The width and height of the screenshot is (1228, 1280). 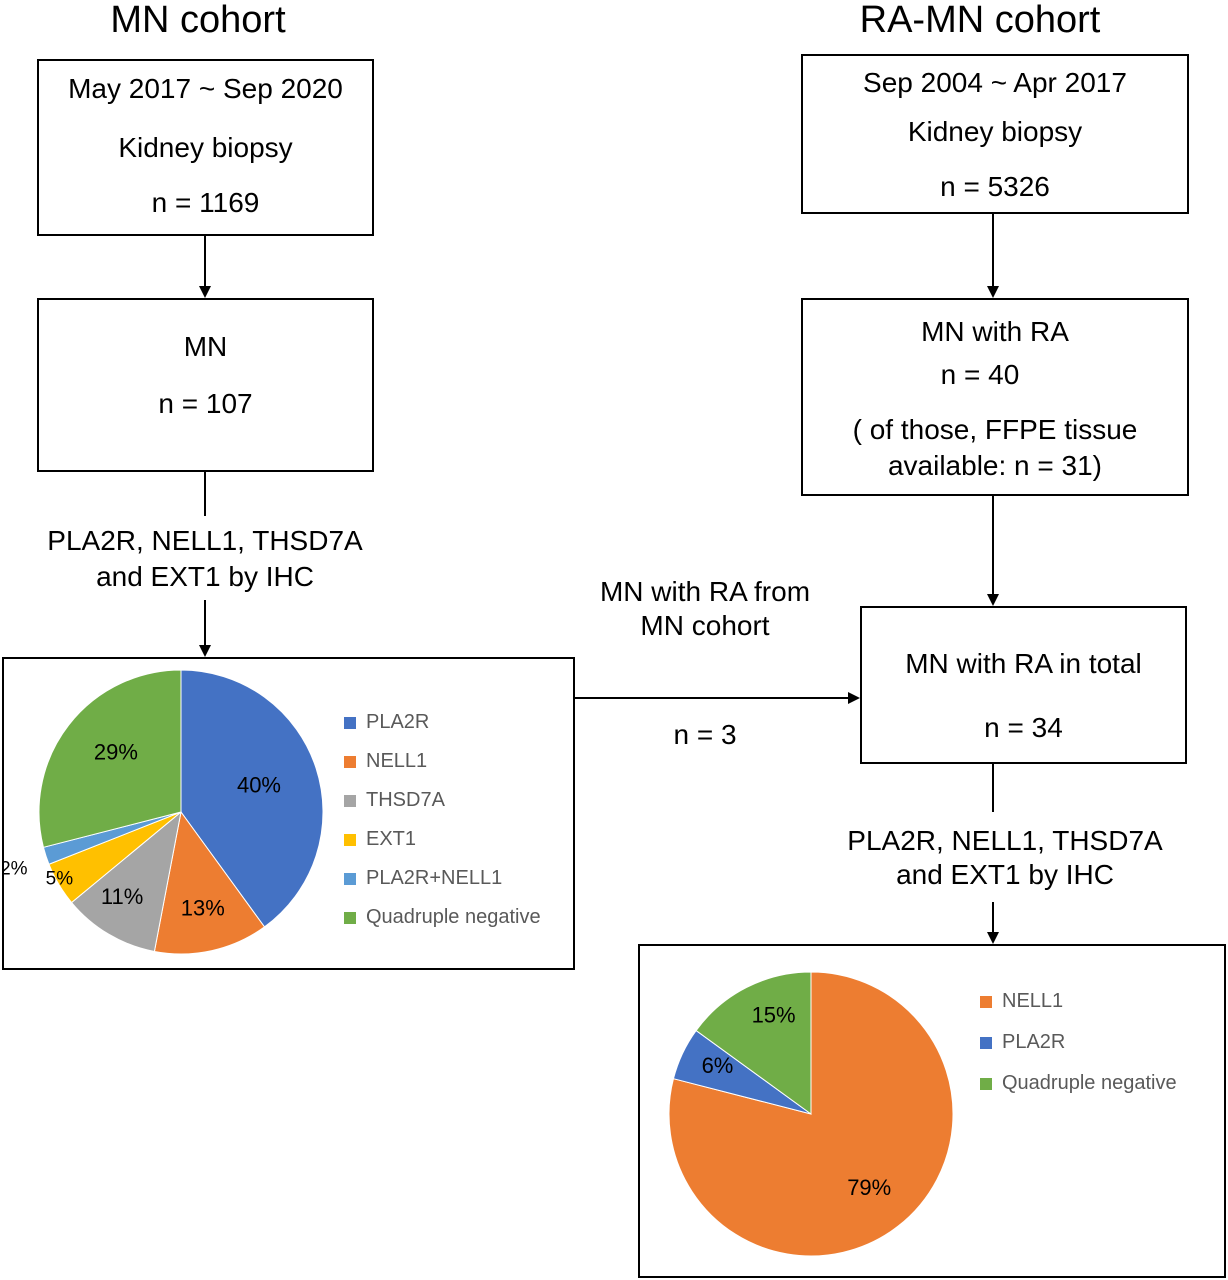 What do you see at coordinates (198, 20) in the screenshot?
I see `mn-cohort-title: MN cohort` at bounding box center [198, 20].